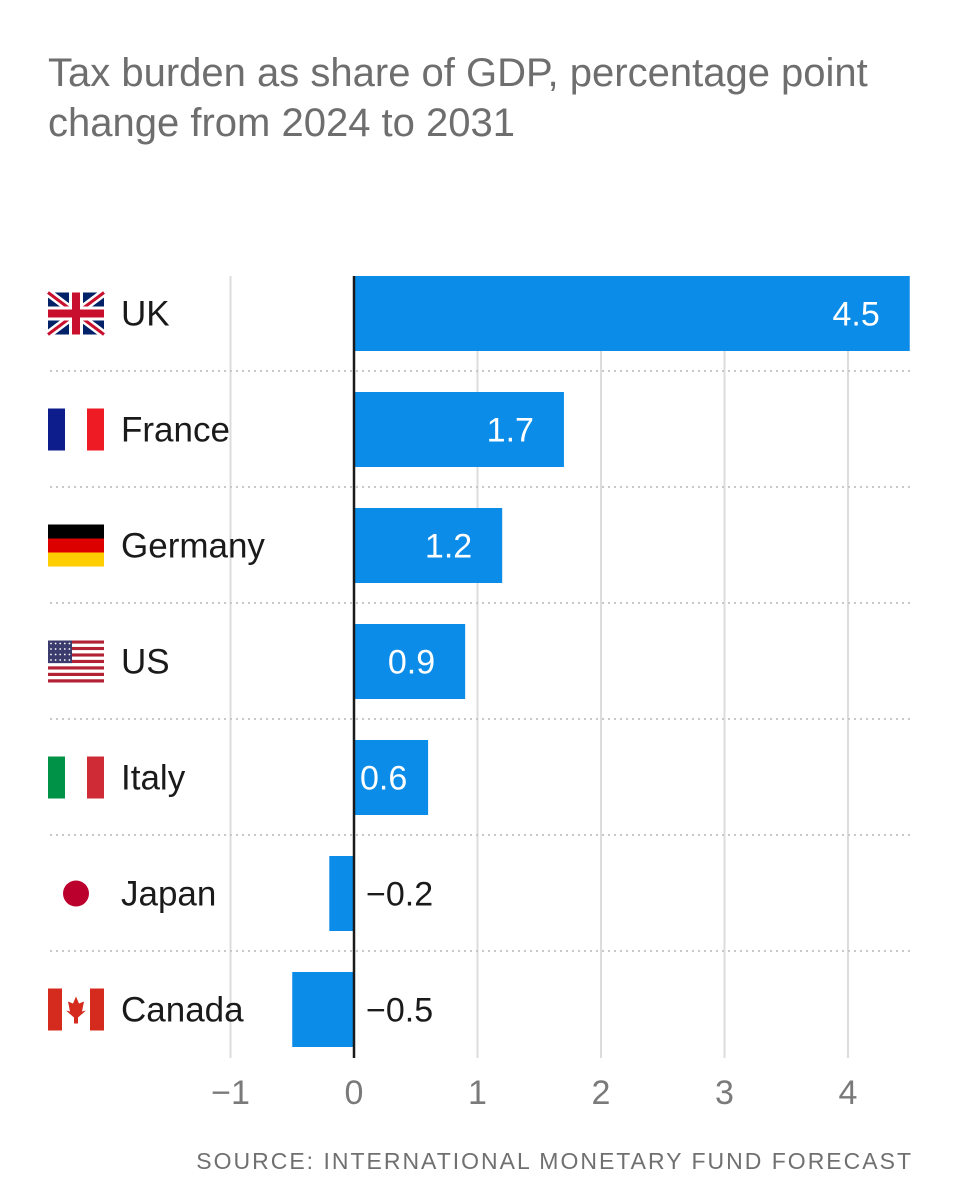 Image resolution: width=961 pixels, height=1200 pixels. Describe the element at coordinates (76, 429) in the screenshot. I see `france-flag-icon` at that location.